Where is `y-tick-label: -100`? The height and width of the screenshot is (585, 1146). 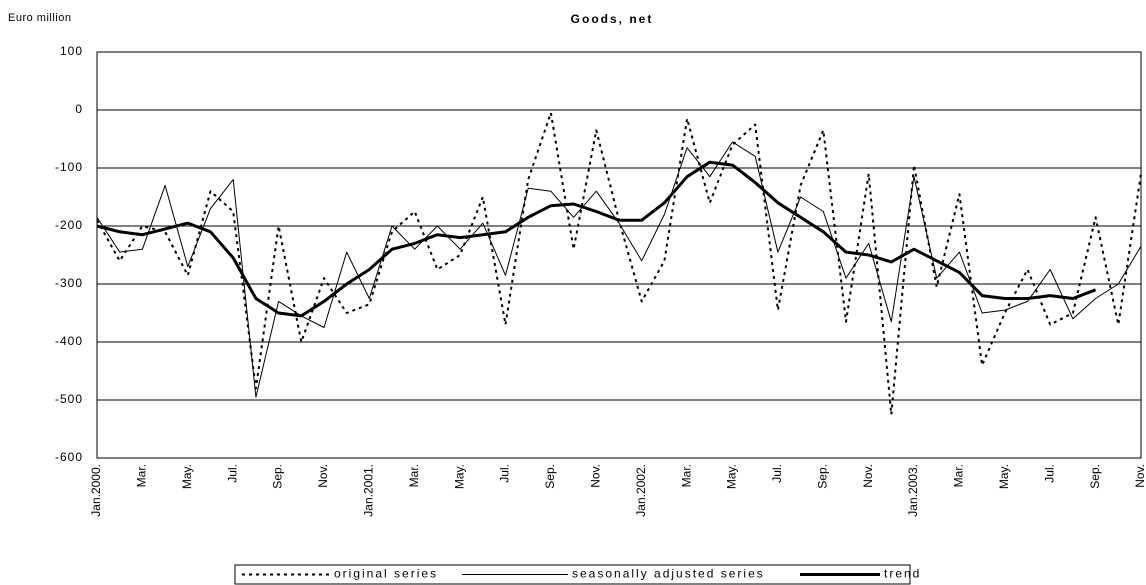 y-tick-label: -100 is located at coordinates (69, 167).